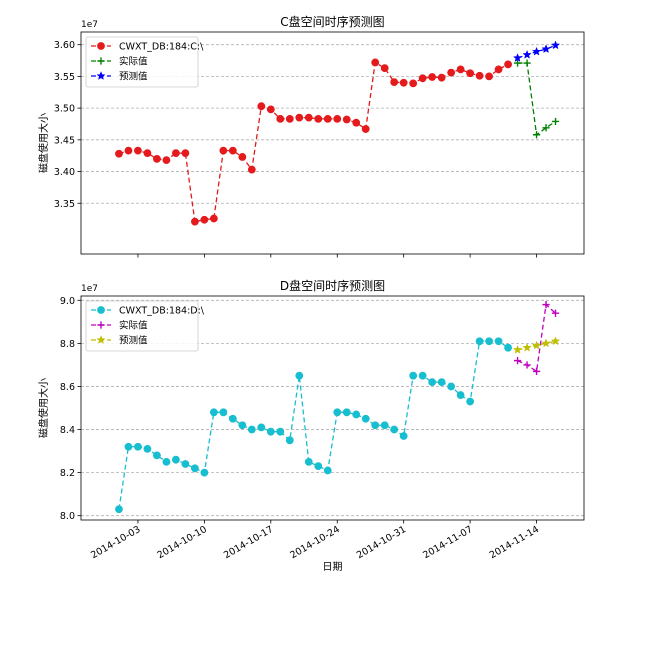 Image resolution: width=648 pixels, height=648 pixels. I want to click on legend-item: CWXT_DB:184:C:\, so click(147, 47).